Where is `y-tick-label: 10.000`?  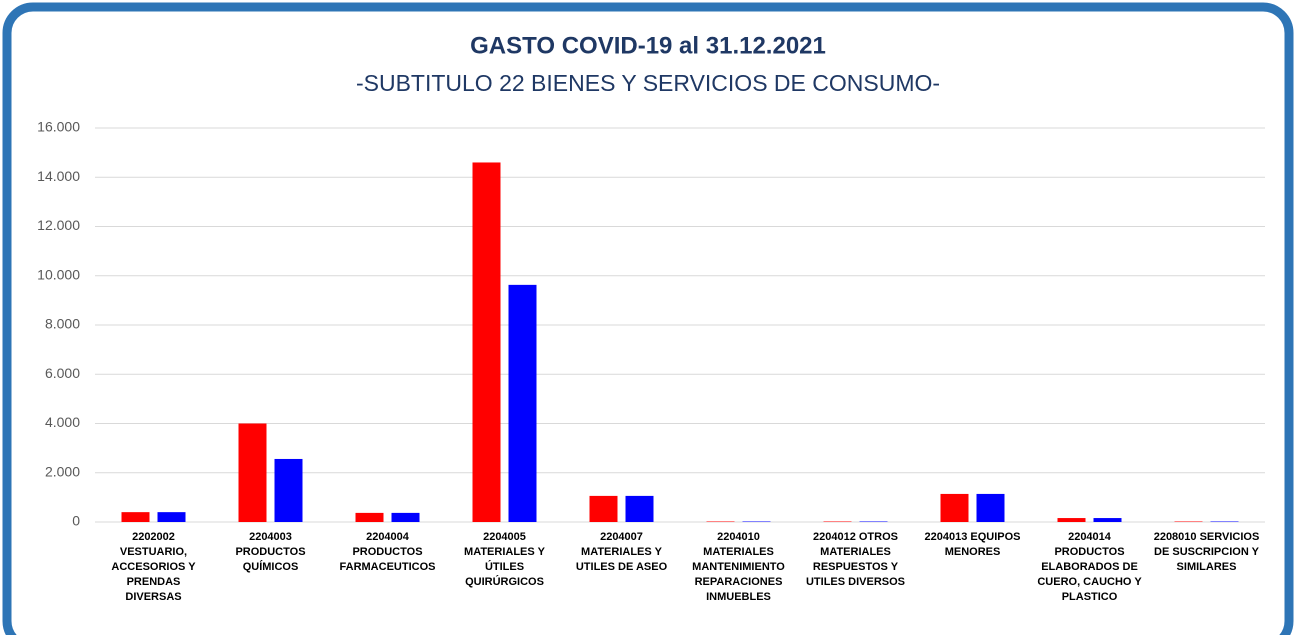
y-tick-label: 10.000 is located at coordinates (58, 274).